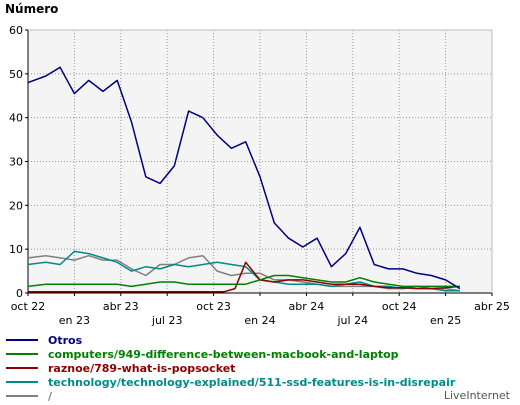 Image resolution: width=520 pixels, height=405 pixels. Describe the element at coordinates (307, 306) in the screenshot. I see `x-tick-label: abr 24` at that location.